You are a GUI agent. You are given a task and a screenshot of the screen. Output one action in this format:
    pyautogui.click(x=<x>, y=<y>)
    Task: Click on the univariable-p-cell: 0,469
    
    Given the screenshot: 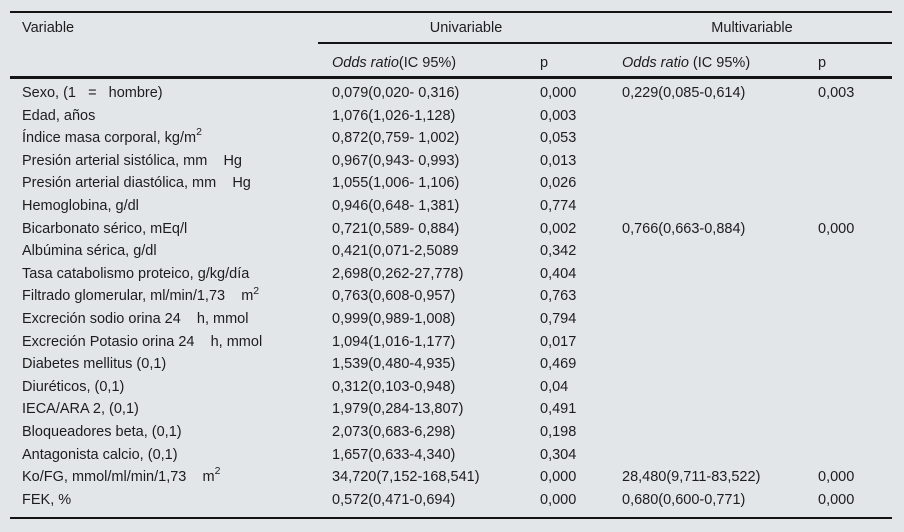 What is the action you would take?
    pyautogui.click(x=558, y=364)
    